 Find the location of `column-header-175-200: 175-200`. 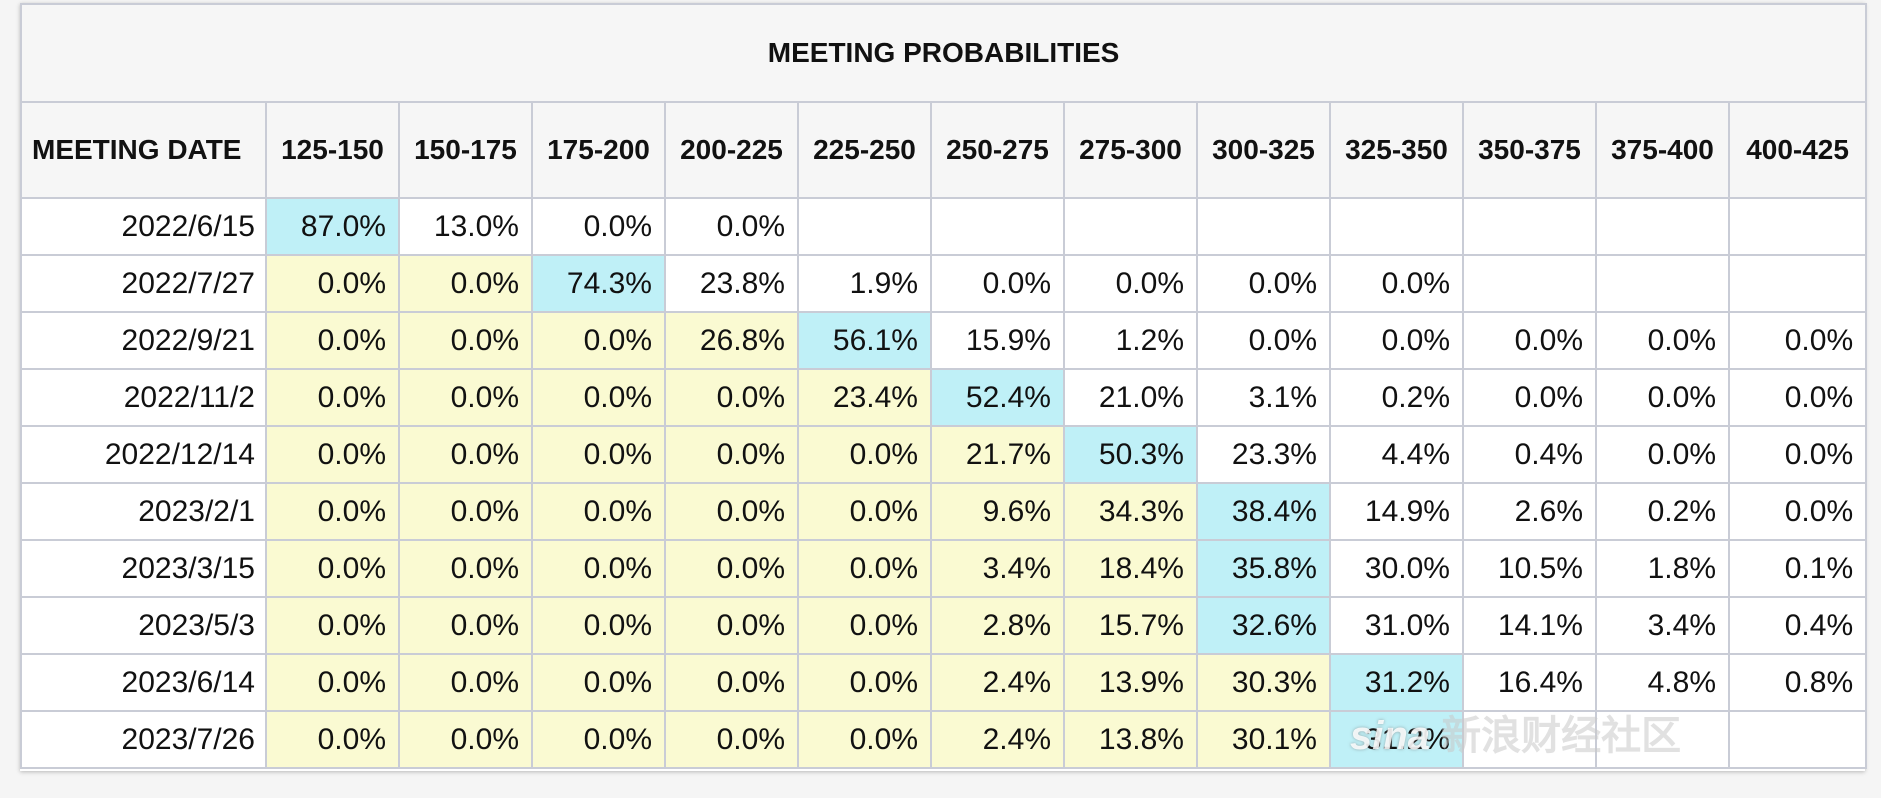

column-header-175-200: 175-200 is located at coordinates (598, 150).